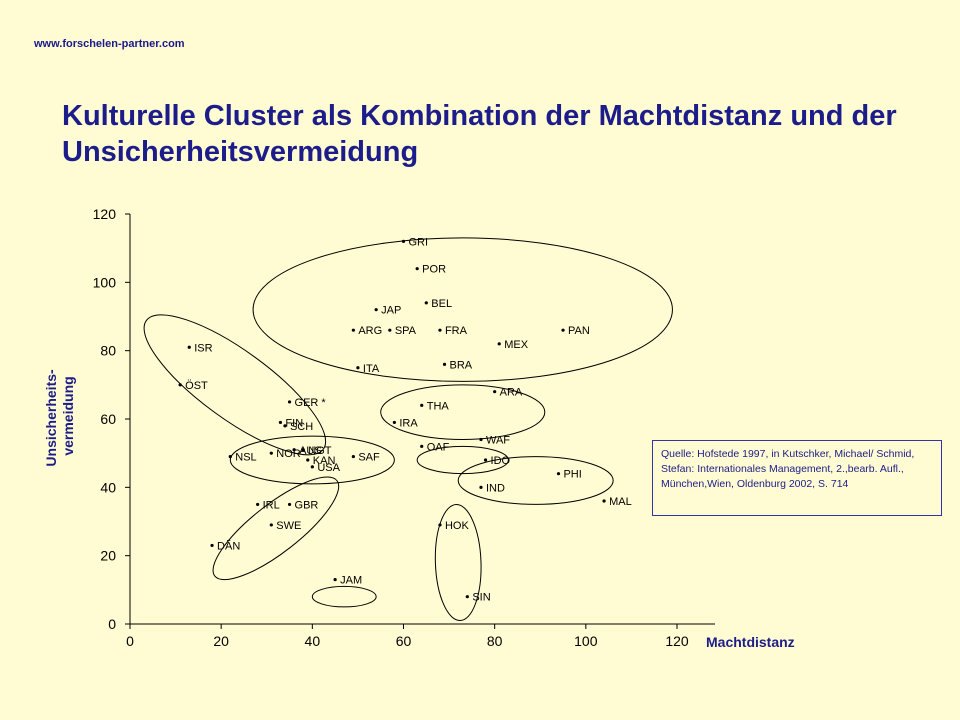  What do you see at coordinates (351, 581) in the screenshot?
I see `data-point-label: JAM` at bounding box center [351, 581].